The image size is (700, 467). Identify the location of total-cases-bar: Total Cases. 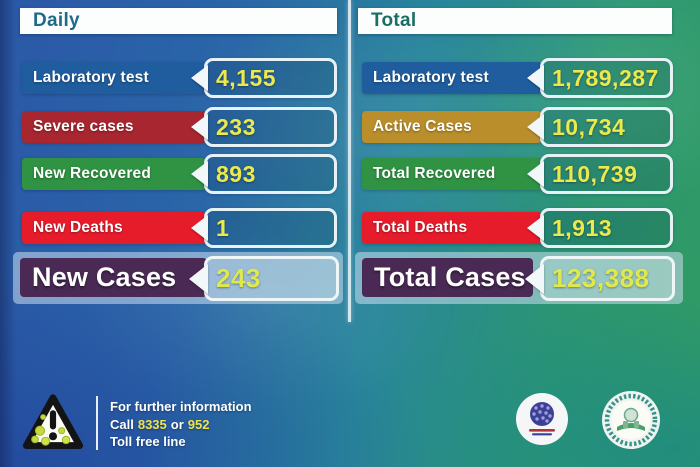
(447, 277).